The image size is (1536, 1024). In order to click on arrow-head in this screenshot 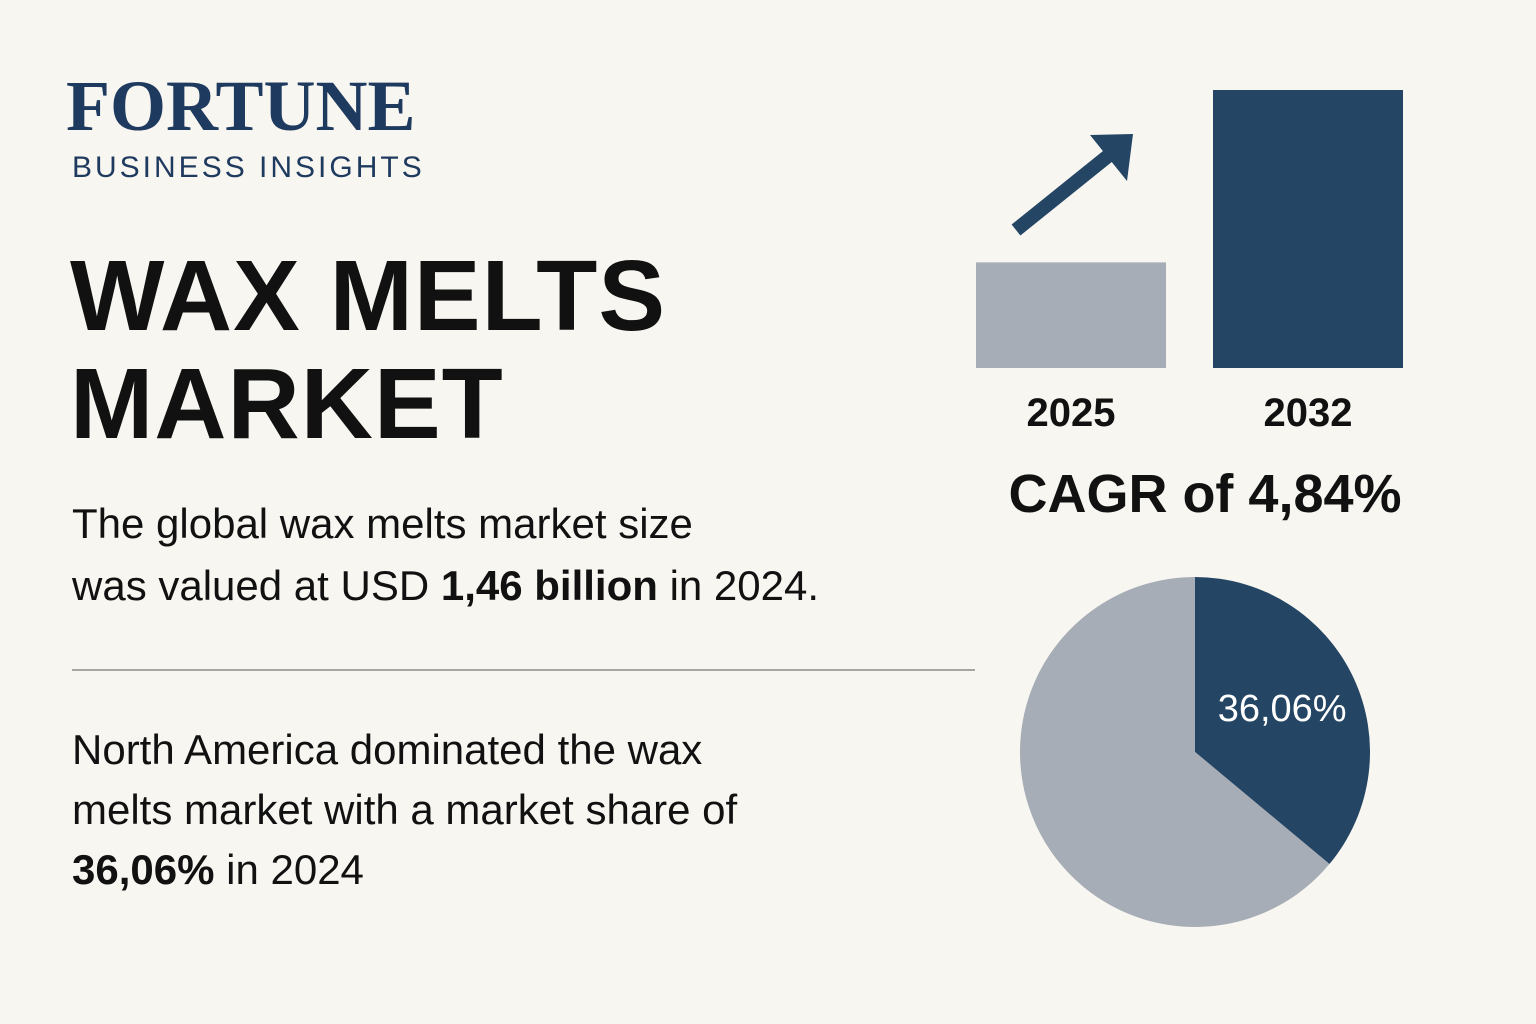, I will do `click(1111, 157)`.